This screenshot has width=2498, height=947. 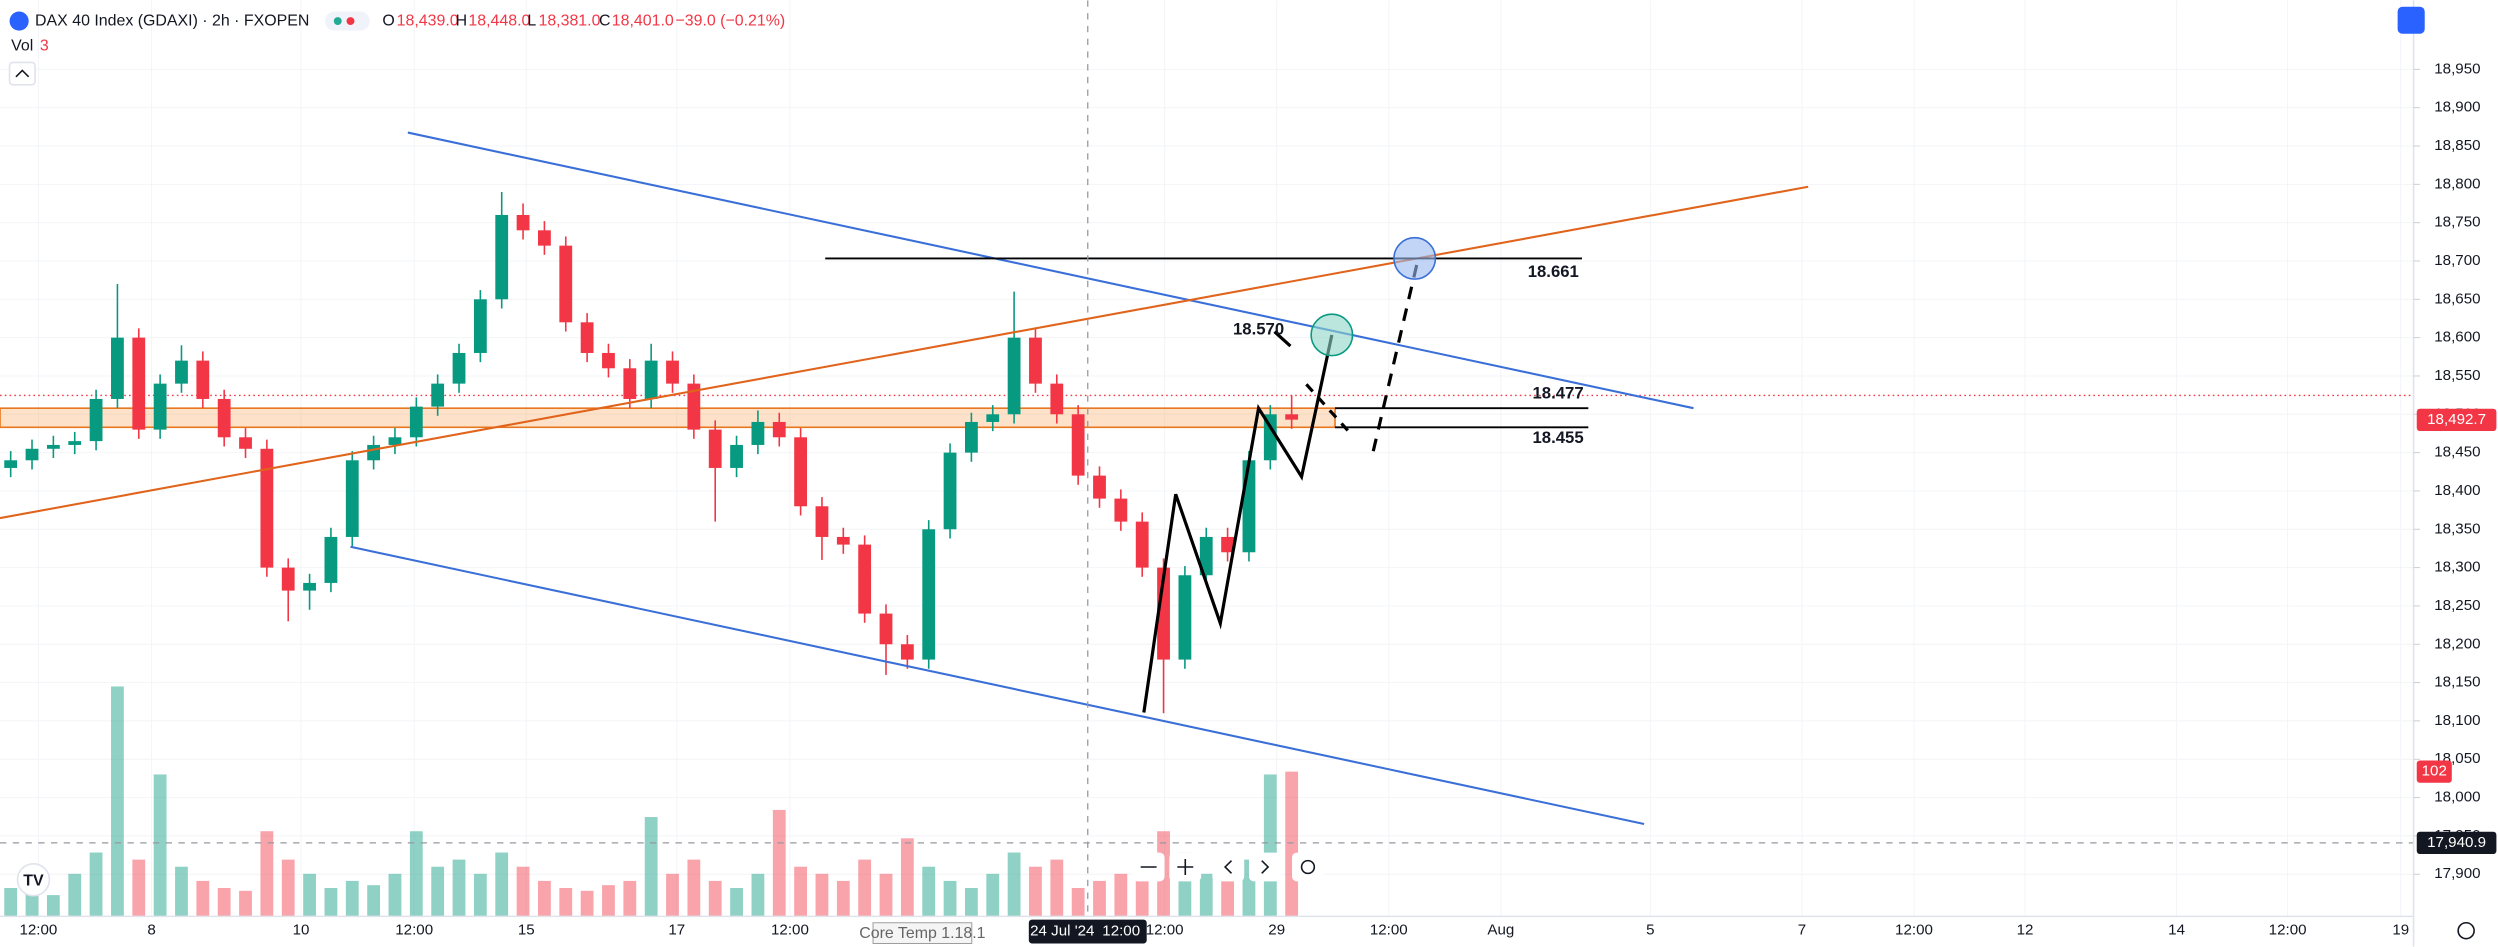 I want to click on crosshair-price-tag, so click(x=2456, y=843).